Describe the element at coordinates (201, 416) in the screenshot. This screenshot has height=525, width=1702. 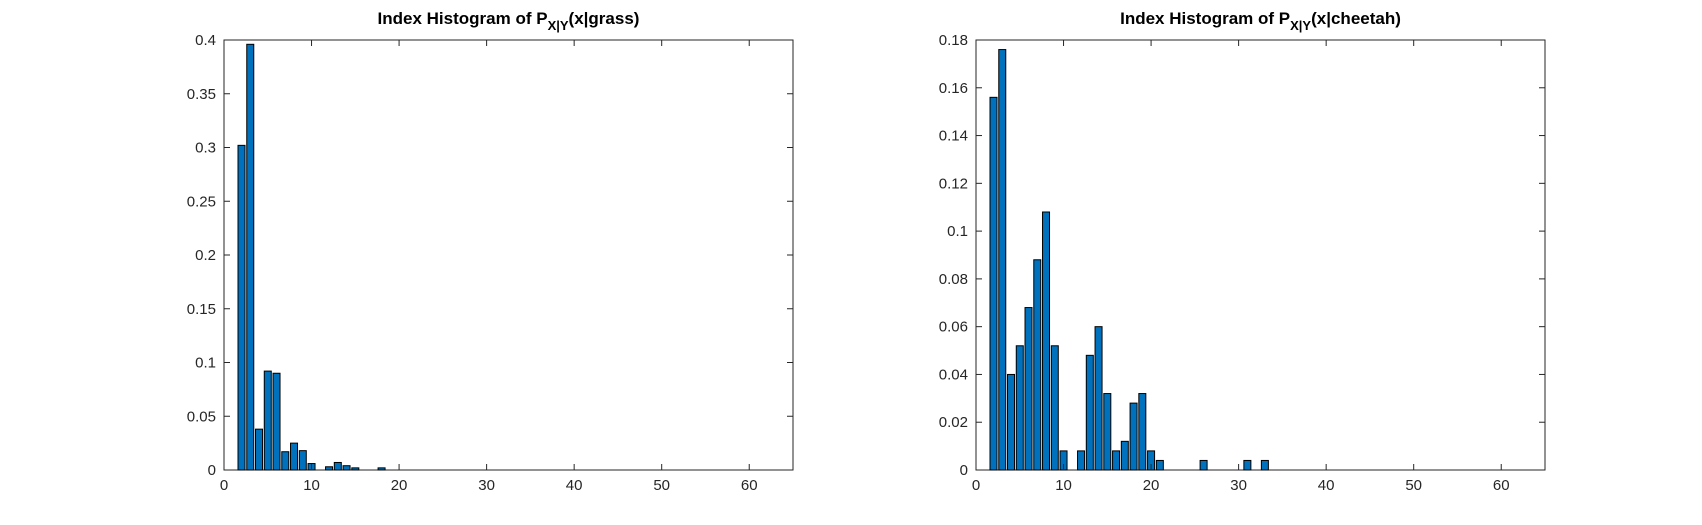
I see `y-tick-label: 0.05` at that location.